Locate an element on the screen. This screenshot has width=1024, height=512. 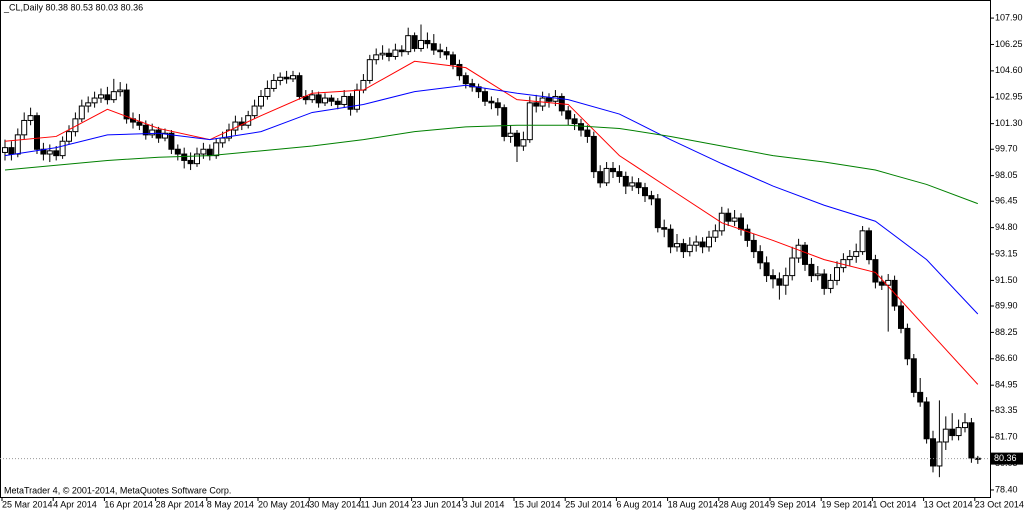
y-tick-label: 81.70 is located at coordinates (1006, 437).